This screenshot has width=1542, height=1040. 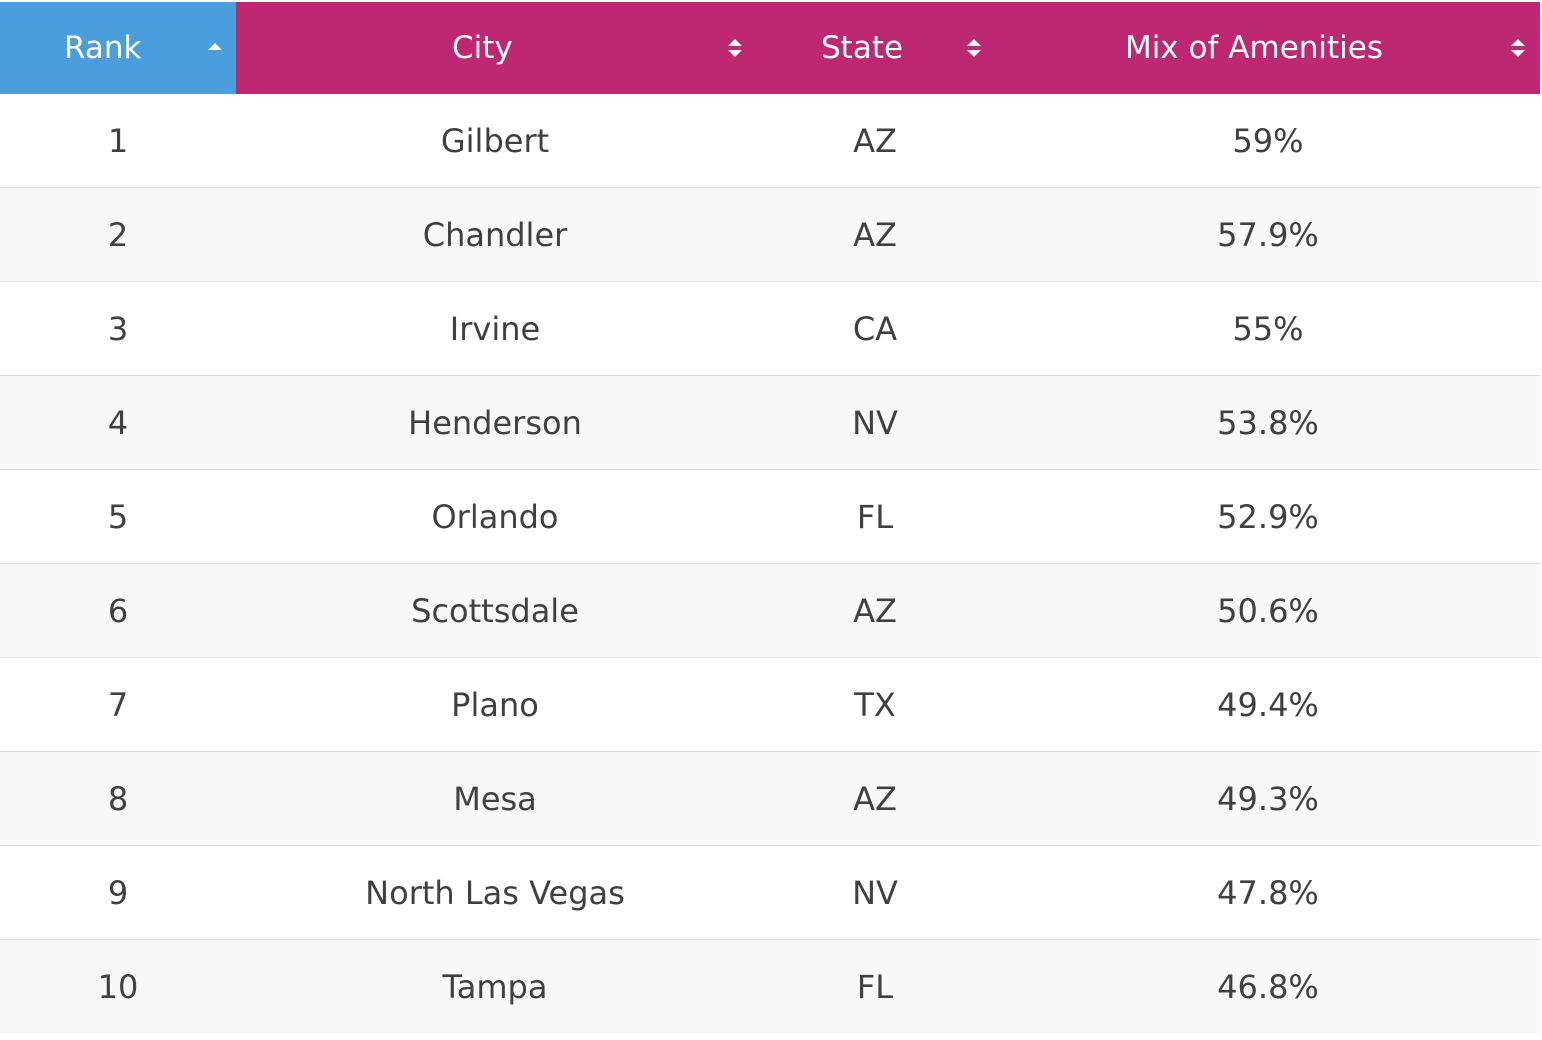 I want to click on city-cell: Chandler, so click(x=495, y=234).